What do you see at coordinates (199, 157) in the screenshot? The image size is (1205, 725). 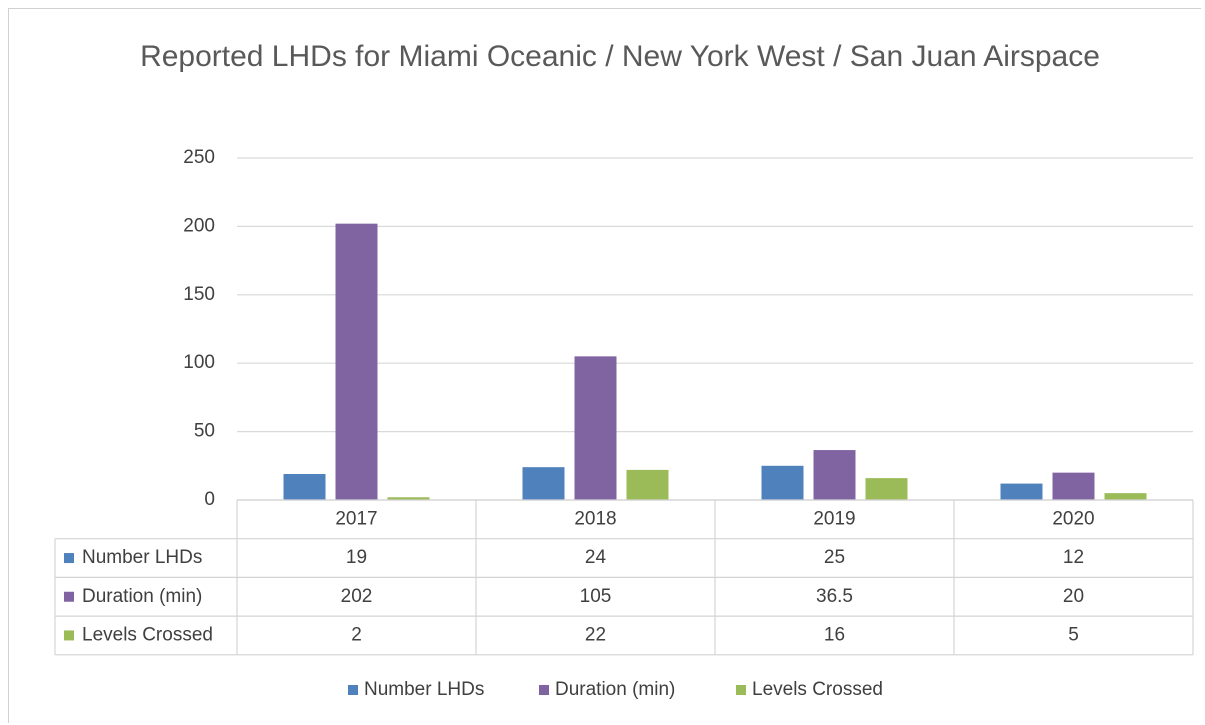 I see `y-tick-label: 250` at bounding box center [199, 157].